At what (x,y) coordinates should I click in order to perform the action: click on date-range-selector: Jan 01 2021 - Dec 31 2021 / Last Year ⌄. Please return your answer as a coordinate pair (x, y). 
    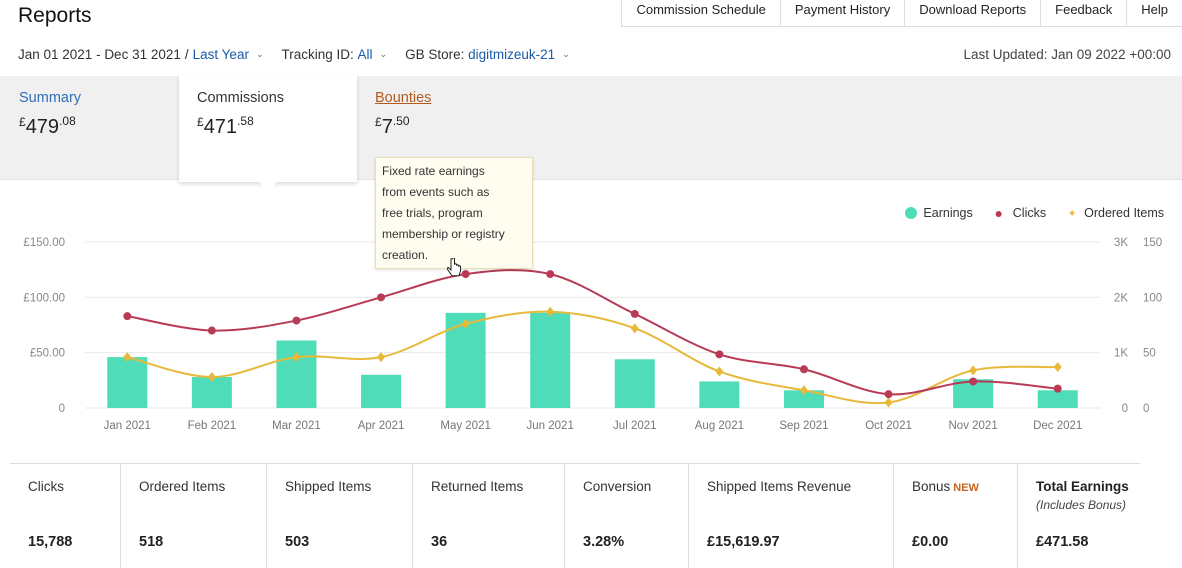
    Looking at the image, I should click on (141, 54).